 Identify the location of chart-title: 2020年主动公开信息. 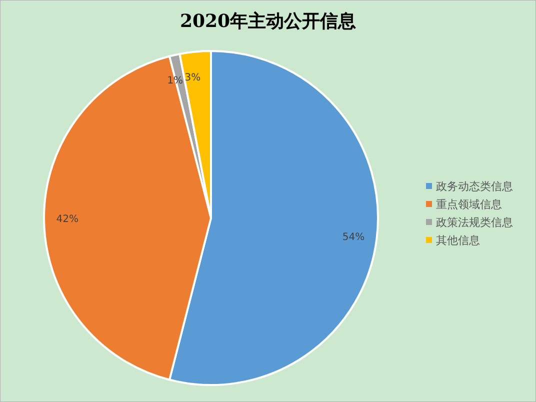
(268, 21).